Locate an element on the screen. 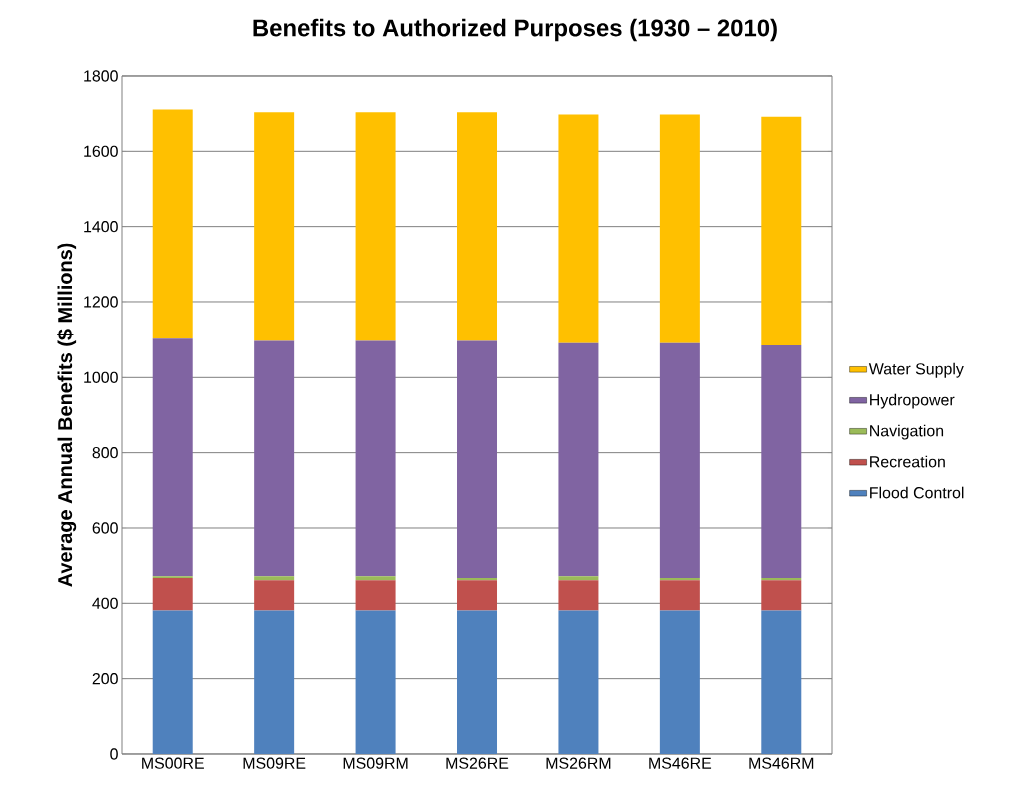 The height and width of the screenshot is (802, 1029). y-axis-title: Average Annual Benefits ($ Millions) is located at coordinates (67, 415).